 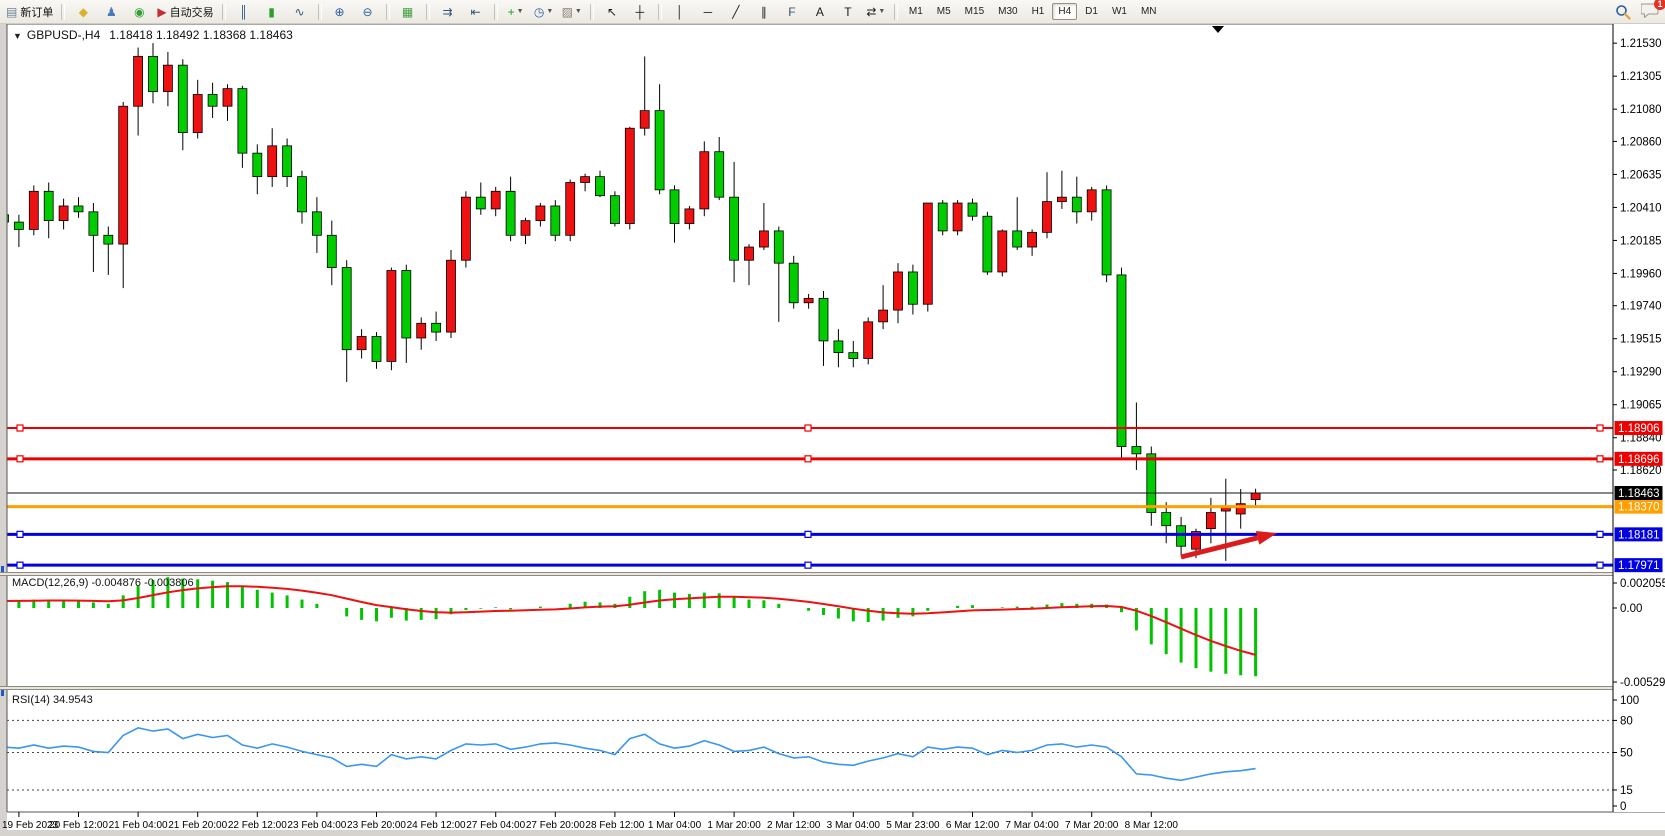 What do you see at coordinates (1148, 11) in the screenshot?
I see `timeframe-button-mn: MN` at bounding box center [1148, 11].